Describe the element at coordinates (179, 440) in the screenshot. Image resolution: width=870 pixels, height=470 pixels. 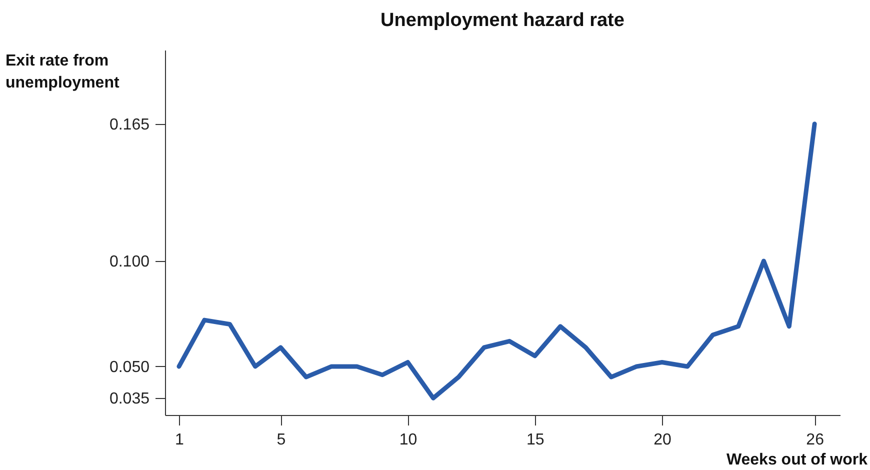
I see `x-tick-label: 1` at that location.